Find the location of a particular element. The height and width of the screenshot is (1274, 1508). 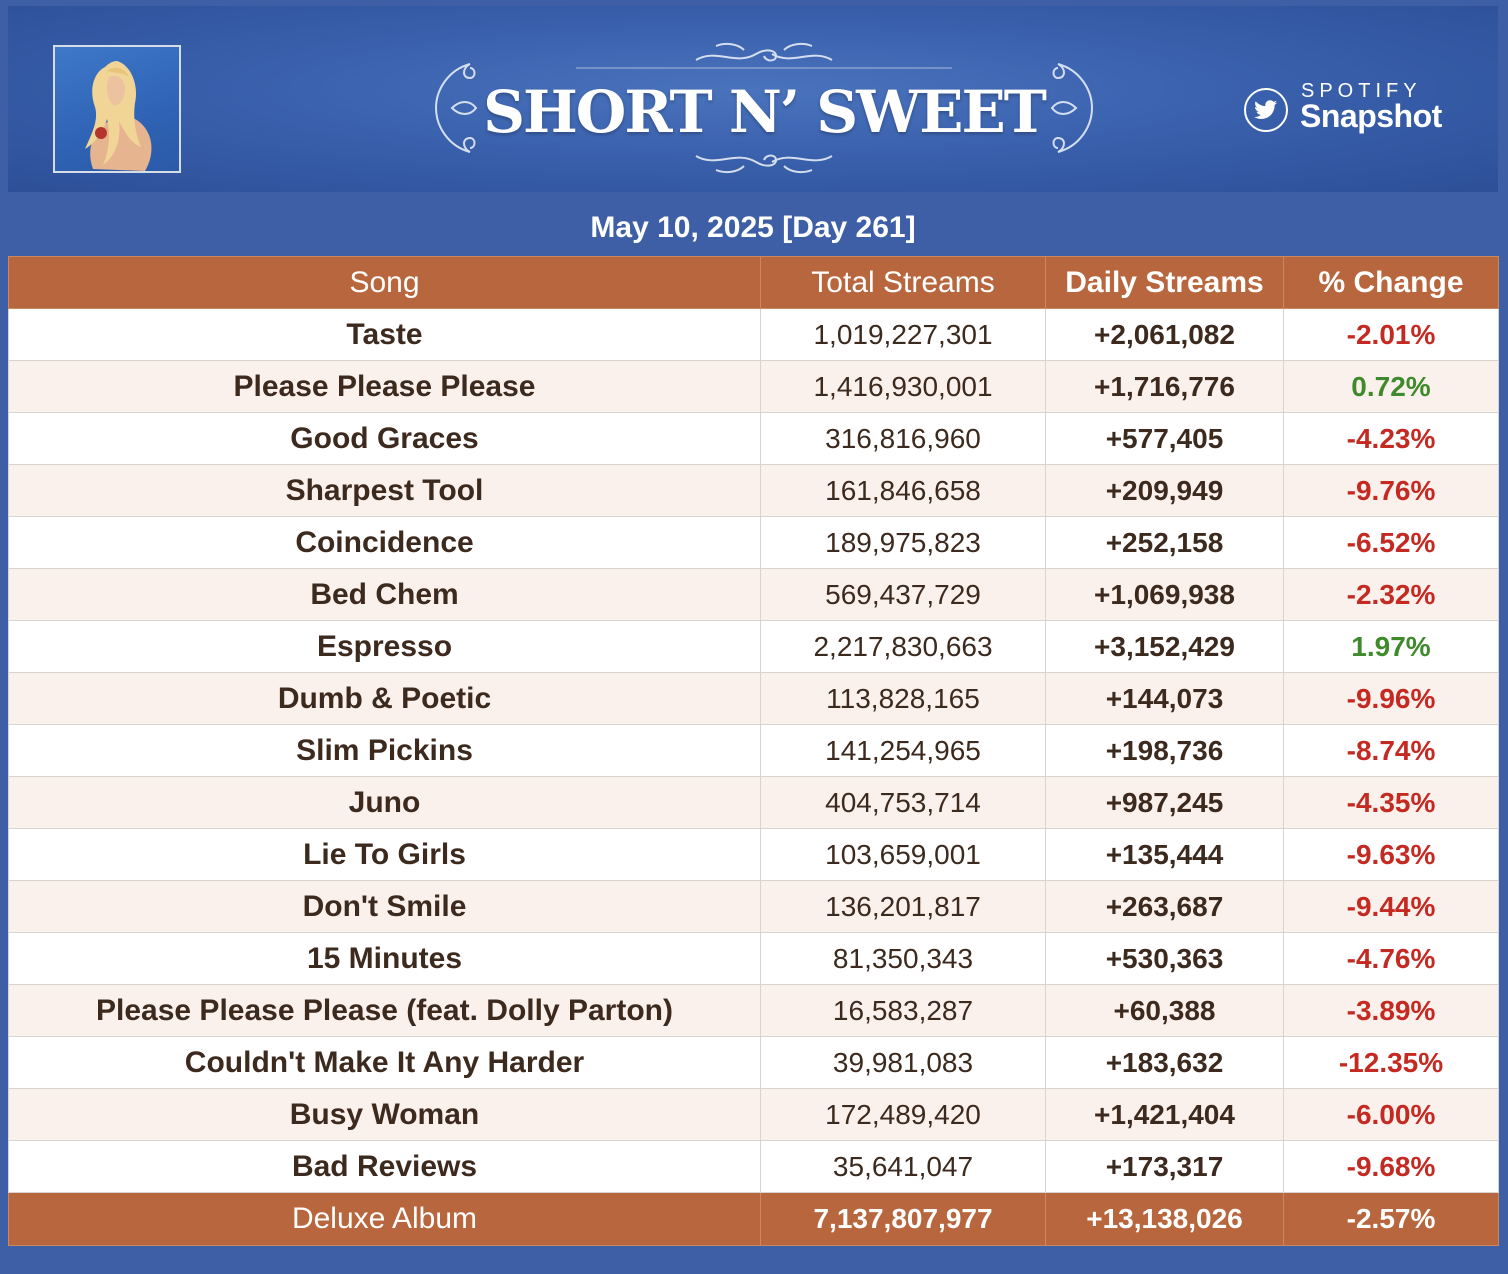

table-row: Juno 404,753,714 +987,245 -4.35% is located at coordinates (753, 802).